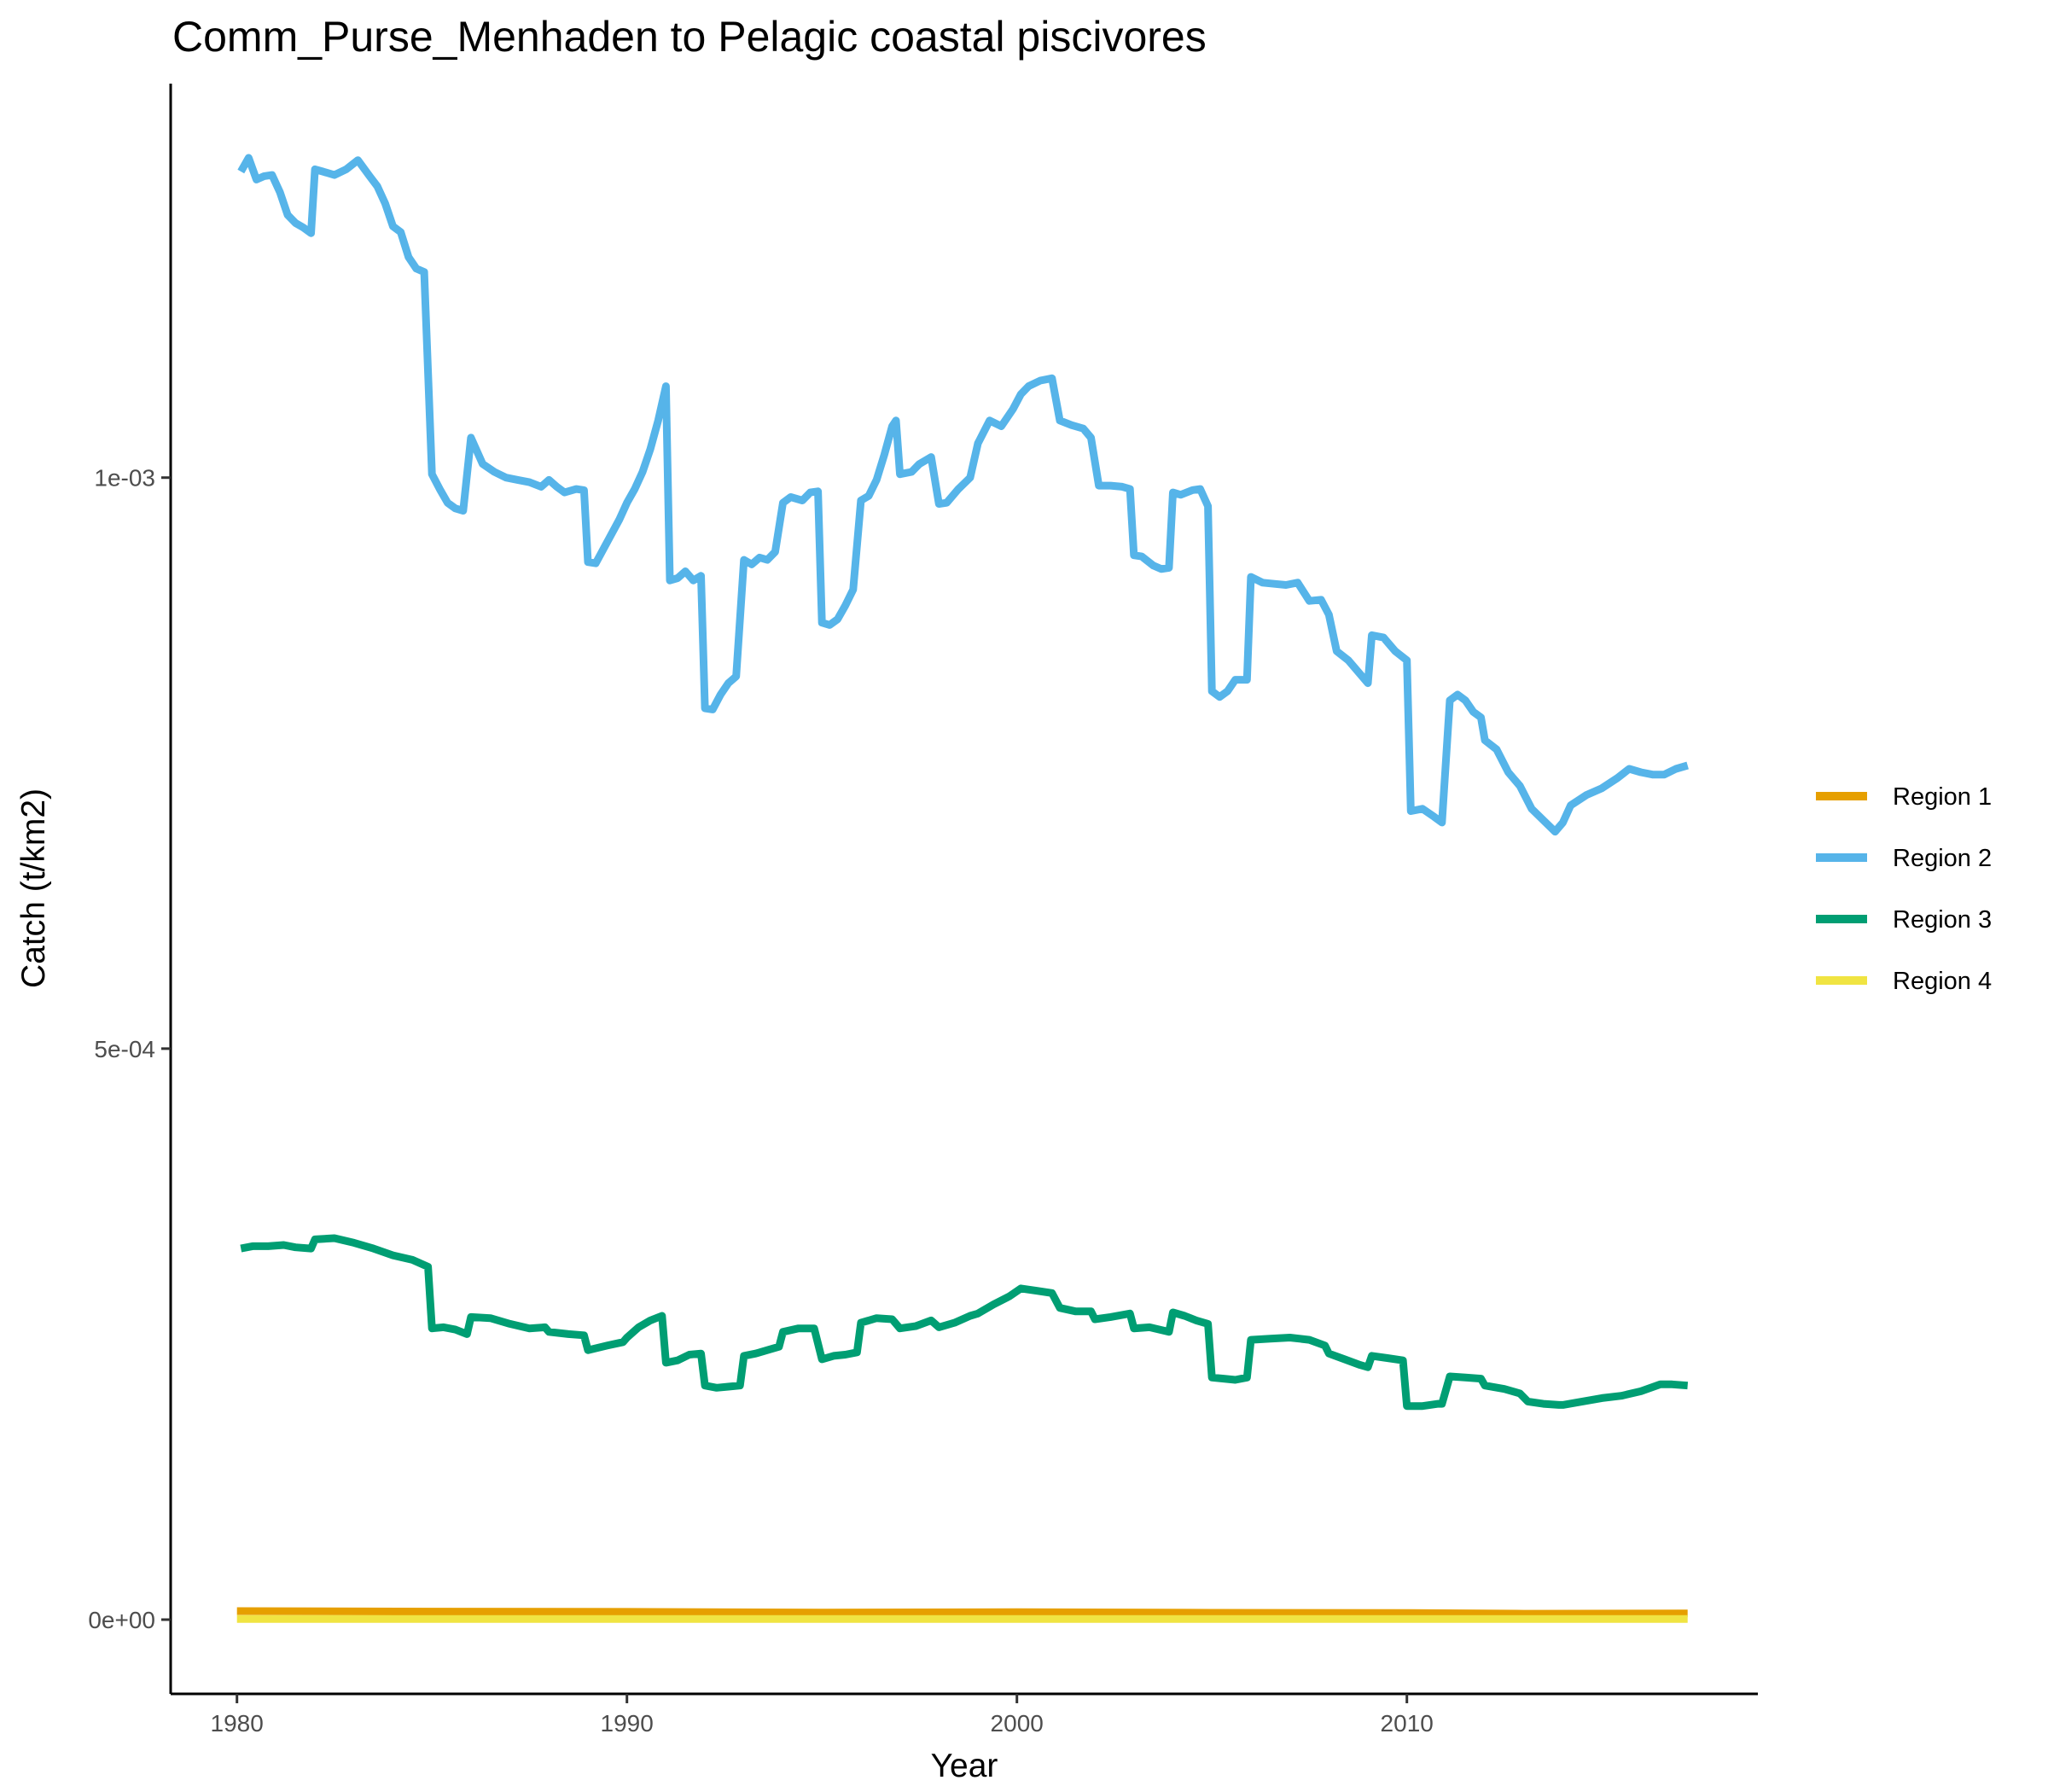 Image resolution: width=2048 pixels, height=1792 pixels. Describe the element at coordinates (1943, 797) in the screenshot. I see `legend-label-region-1: Region 1` at that location.